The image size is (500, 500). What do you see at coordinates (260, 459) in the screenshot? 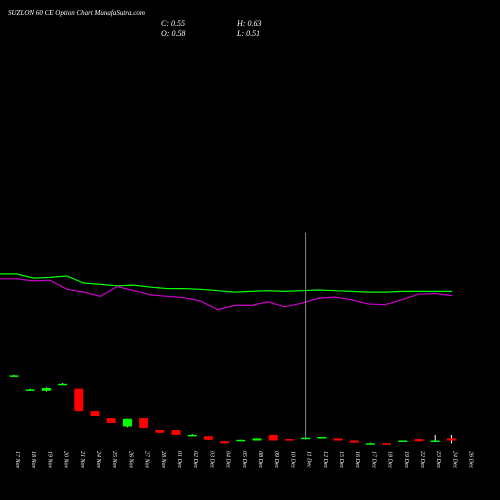
I see `x-tick-label: 08 Dec` at bounding box center [260, 459].